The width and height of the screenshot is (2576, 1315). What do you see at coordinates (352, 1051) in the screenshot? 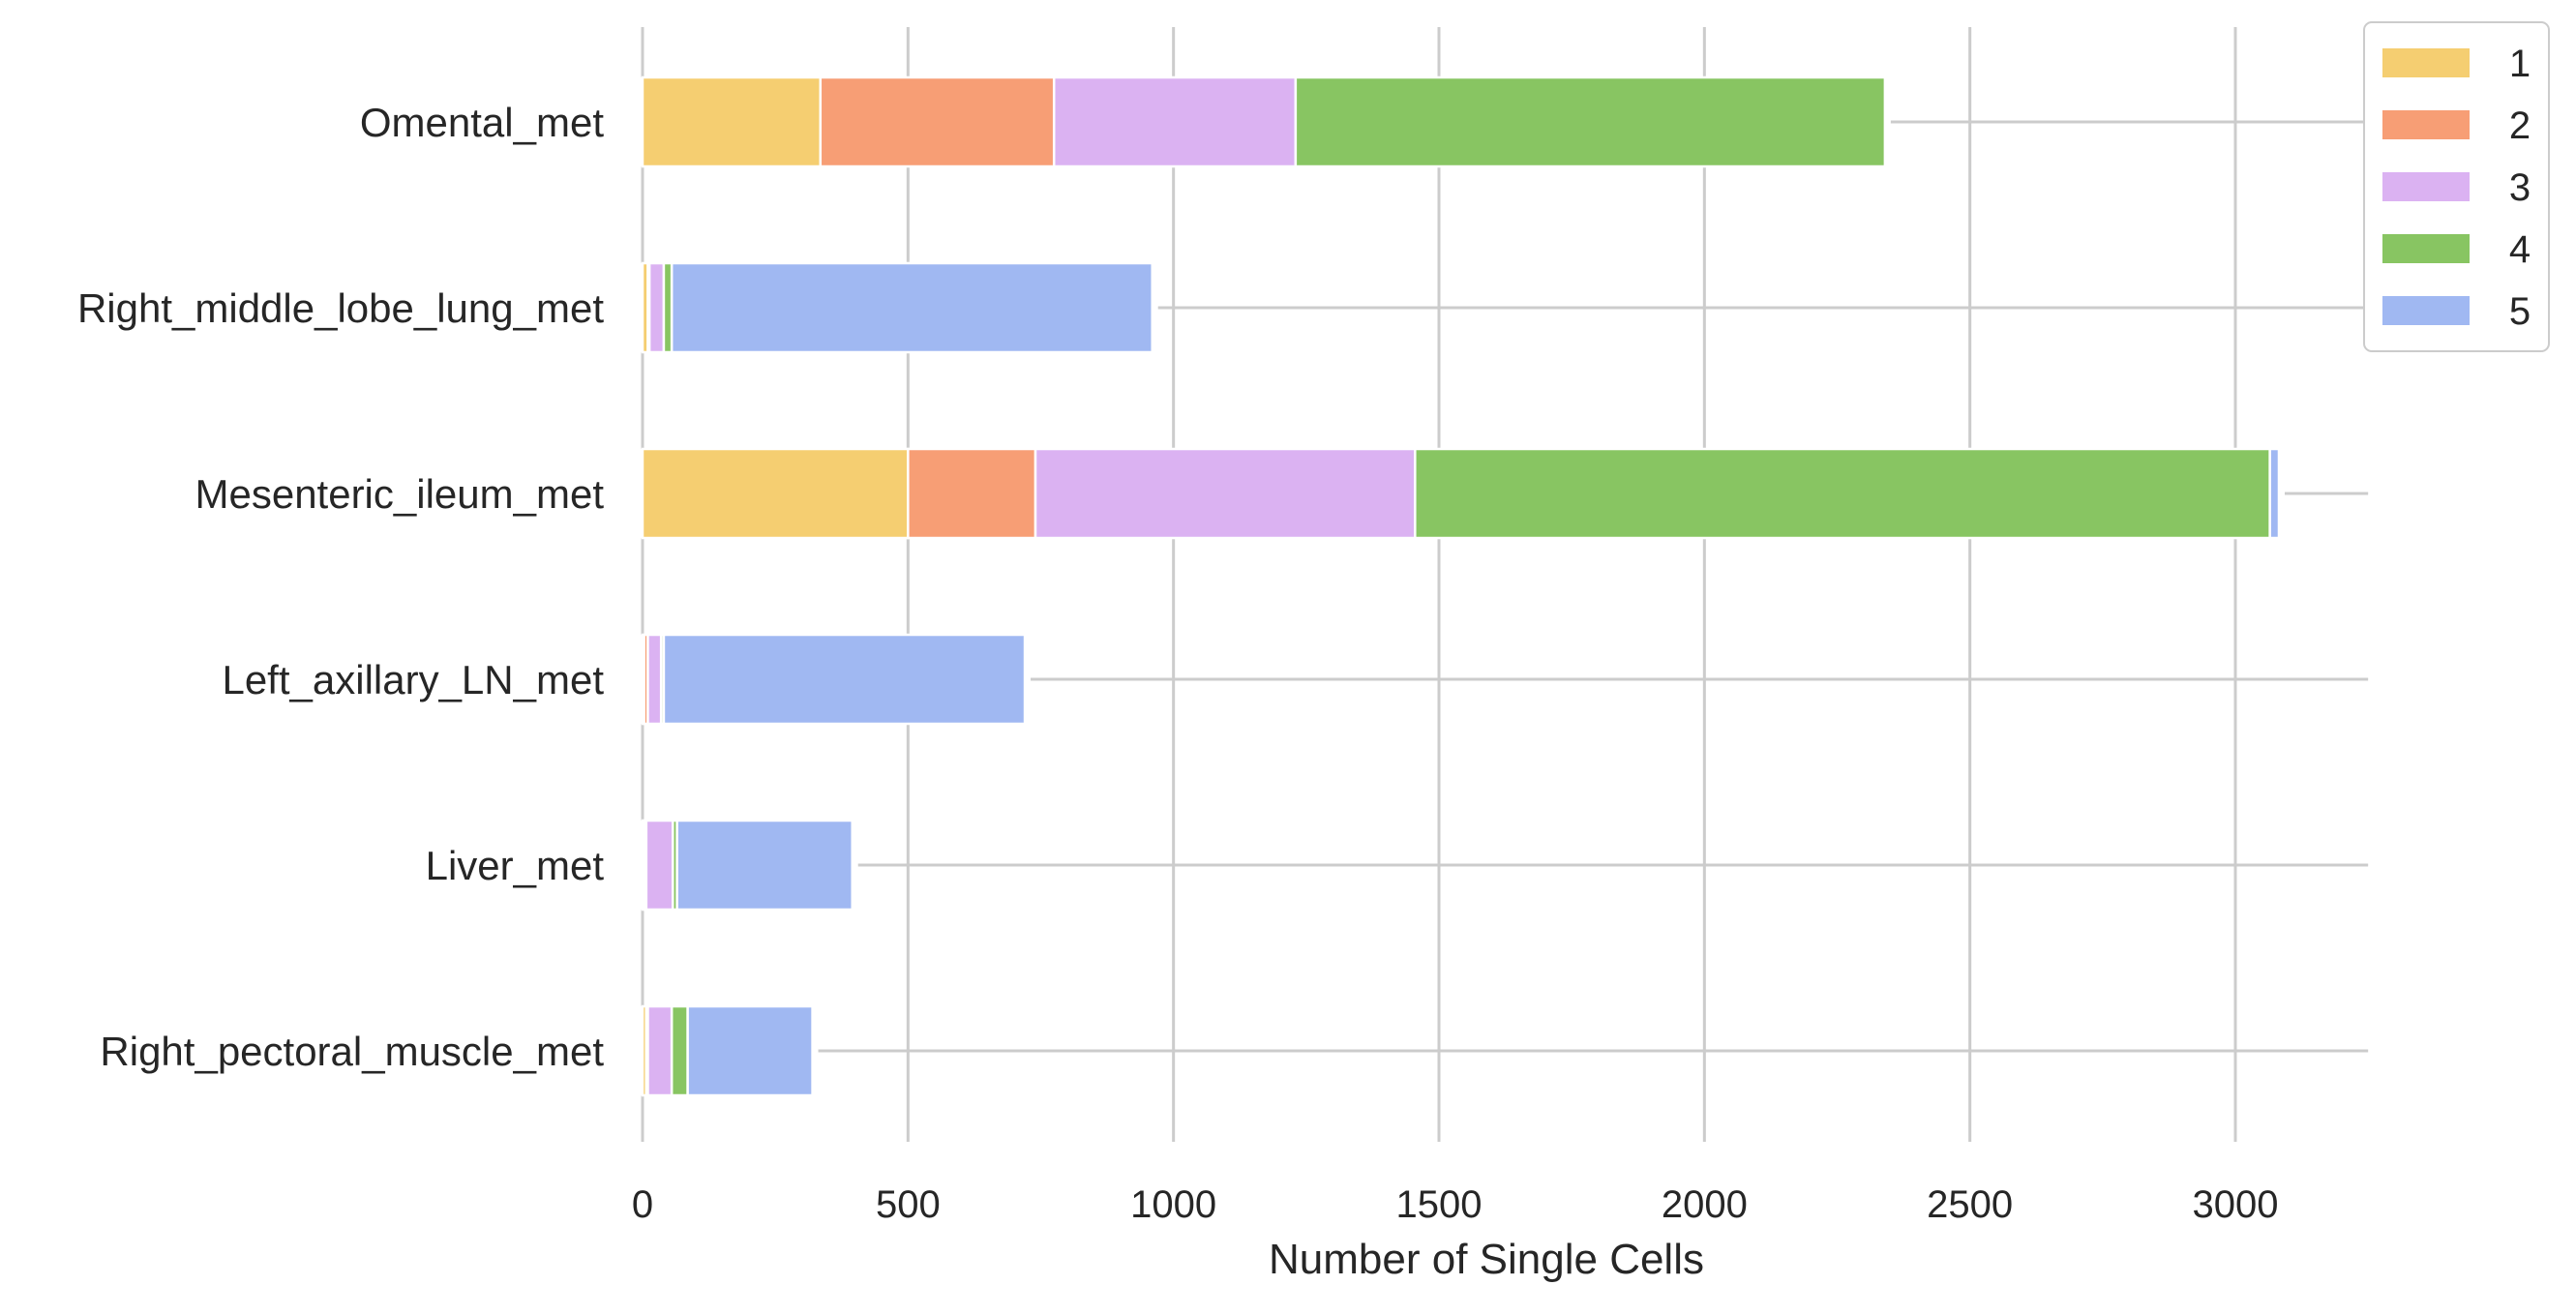
I see `y-tick-label: Right_pectoral_muscle_met` at bounding box center [352, 1051].